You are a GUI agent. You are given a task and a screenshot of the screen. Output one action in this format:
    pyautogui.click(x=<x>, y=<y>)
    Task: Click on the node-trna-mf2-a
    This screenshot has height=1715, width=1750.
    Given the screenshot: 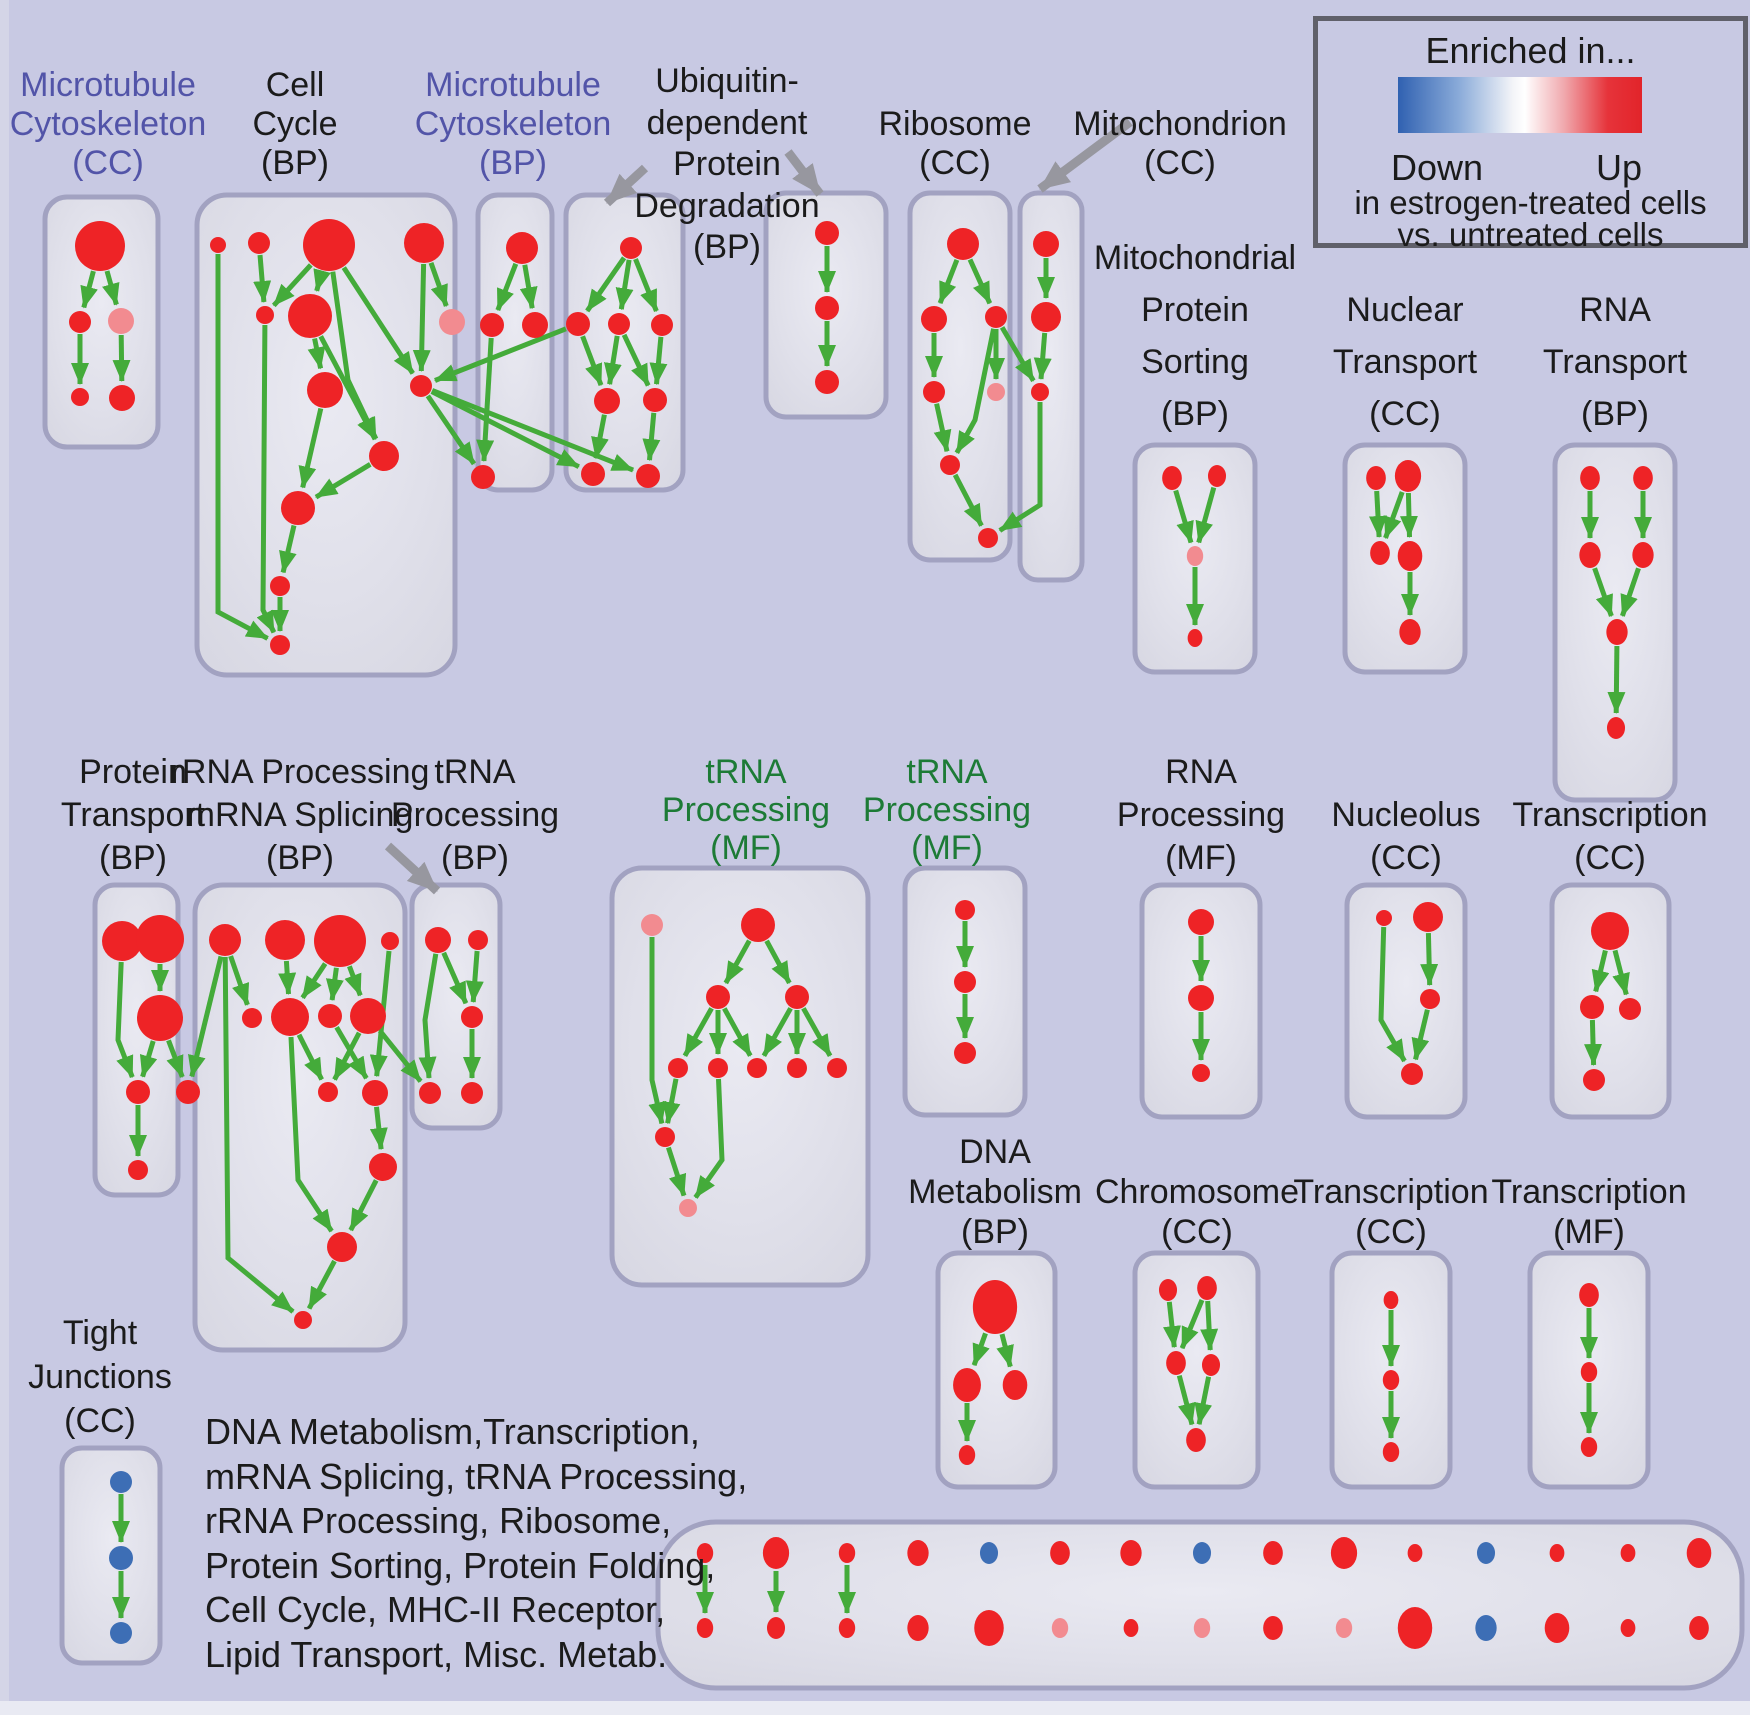 What is the action you would take?
    pyautogui.click(x=965, y=910)
    